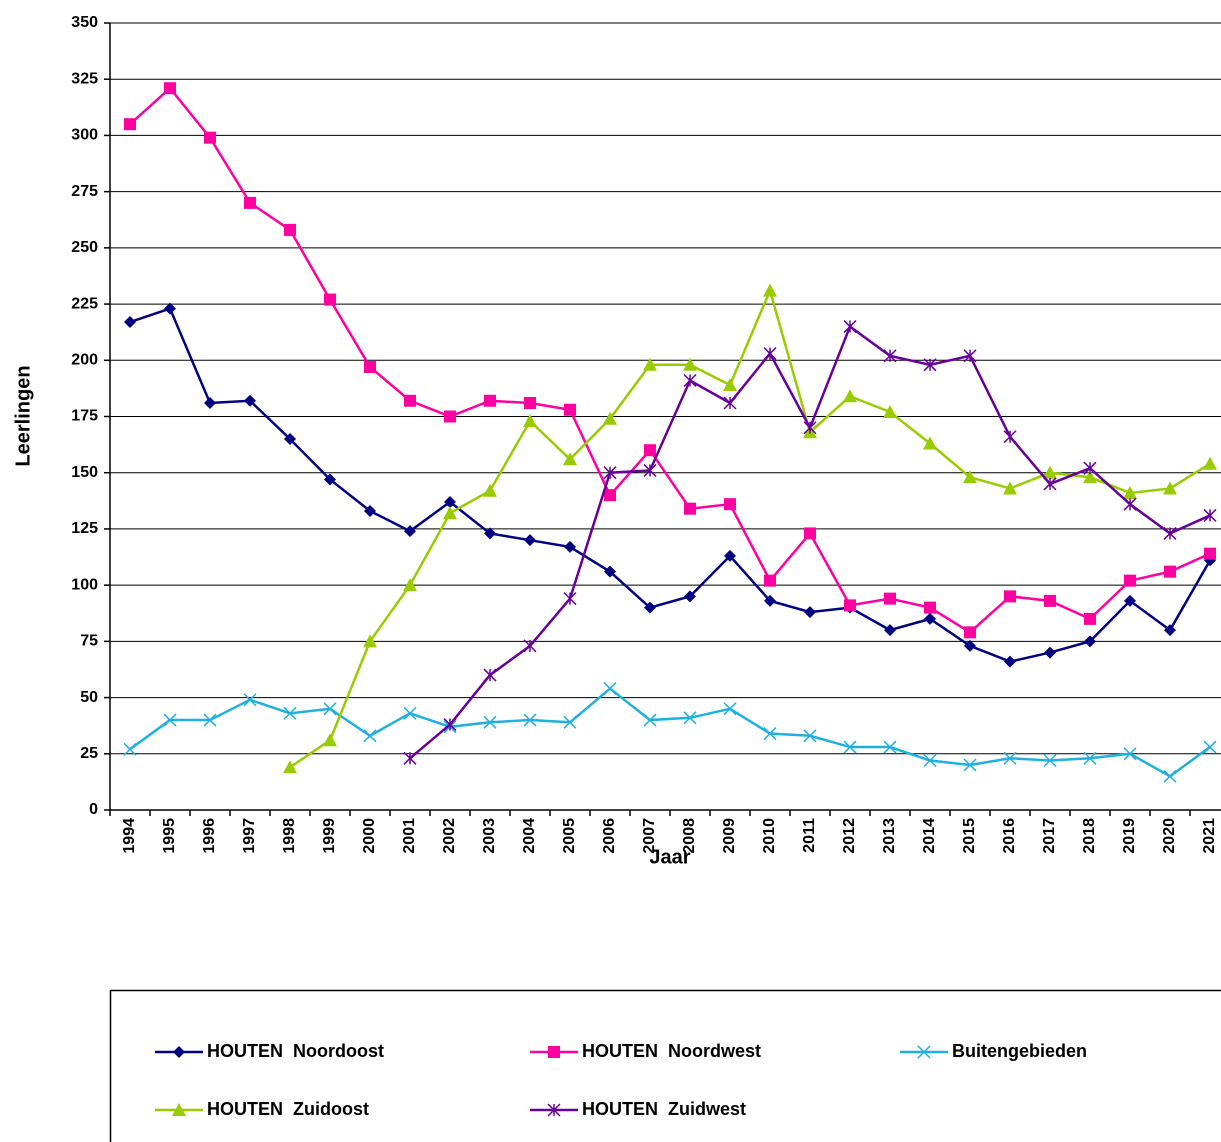 The height and width of the screenshot is (1142, 1221). I want to click on x-tick-label: 2002, so click(449, 836).